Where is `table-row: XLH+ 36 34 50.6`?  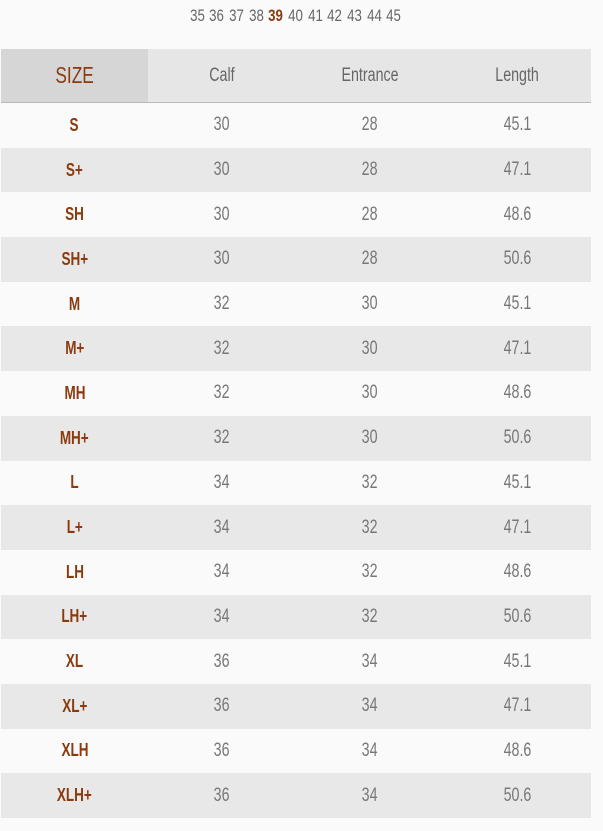 table-row: XLH+ 36 34 50.6 is located at coordinates (296, 795).